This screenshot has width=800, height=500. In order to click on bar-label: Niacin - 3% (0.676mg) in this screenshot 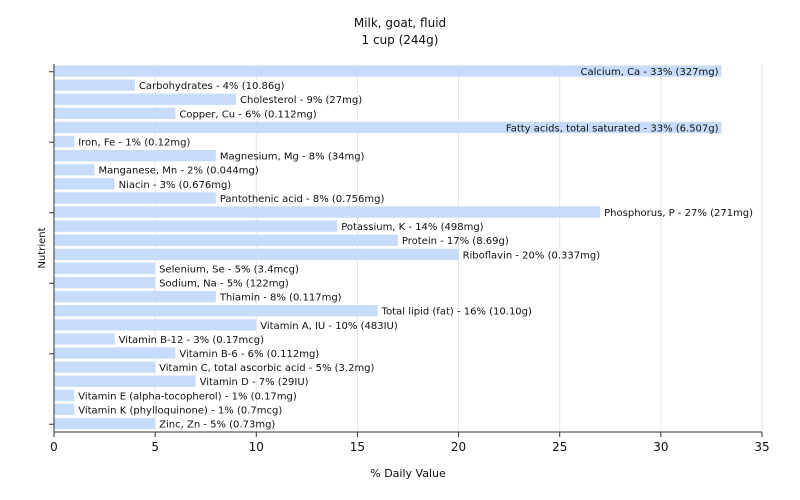, I will do `click(175, 185)`.